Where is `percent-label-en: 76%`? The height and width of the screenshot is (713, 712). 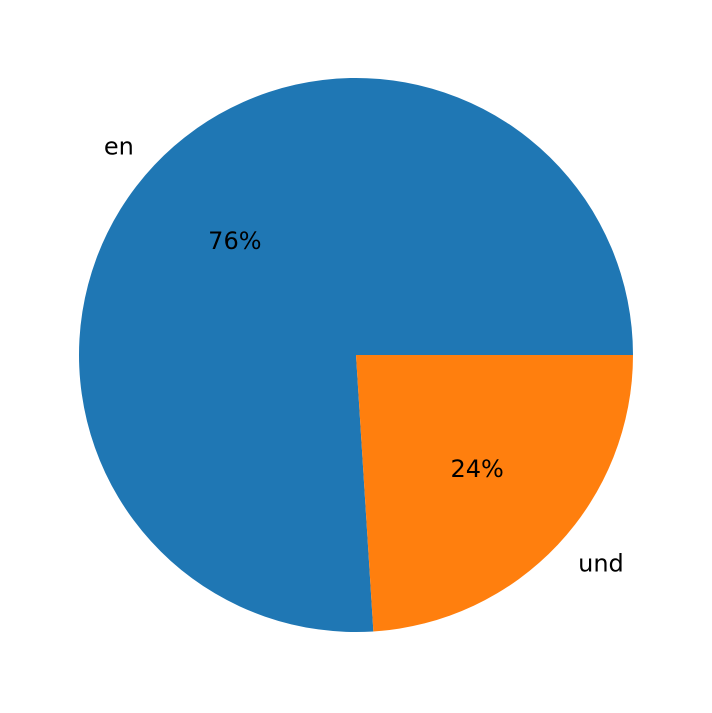 percent-label-en: 76% is located at coordinates (234, 241).